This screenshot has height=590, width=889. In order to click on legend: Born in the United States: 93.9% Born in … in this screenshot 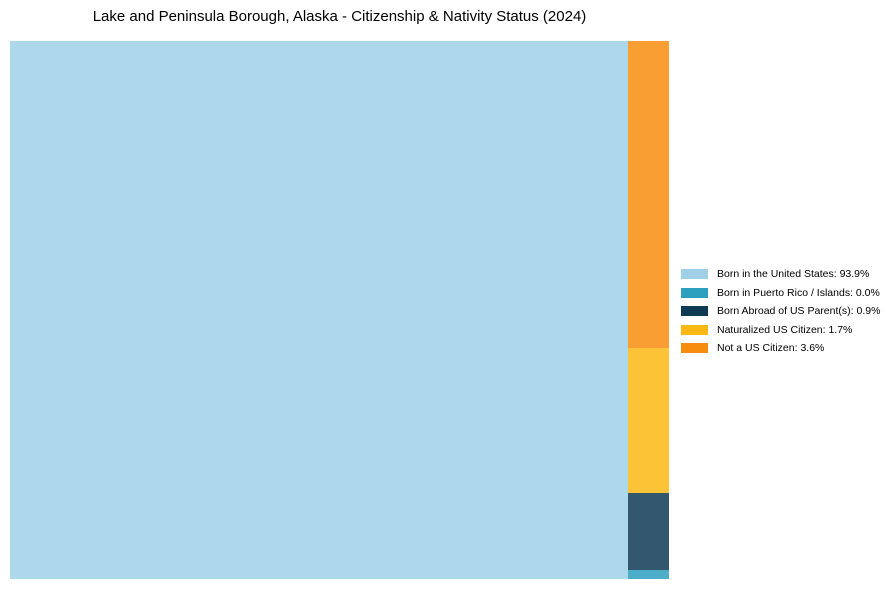, I will do `click(780, 311)`.